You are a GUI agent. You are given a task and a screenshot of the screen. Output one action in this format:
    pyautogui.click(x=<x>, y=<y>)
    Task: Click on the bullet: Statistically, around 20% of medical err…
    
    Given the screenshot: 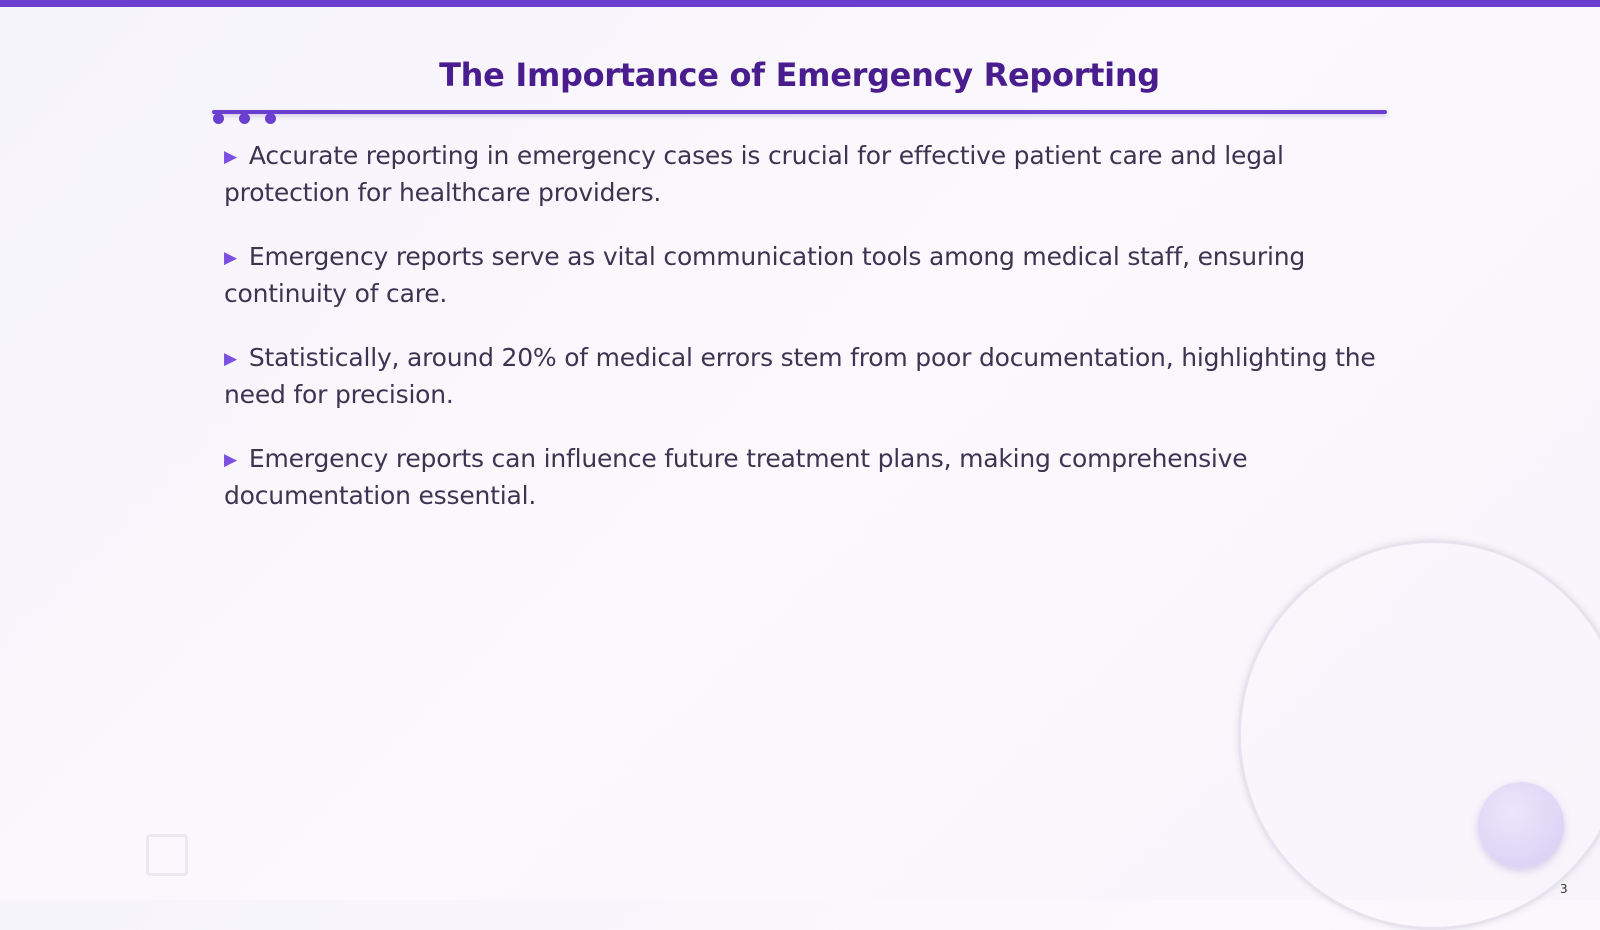 What is the action you would take?
    pyautogui.click(x=804, y=376)
    